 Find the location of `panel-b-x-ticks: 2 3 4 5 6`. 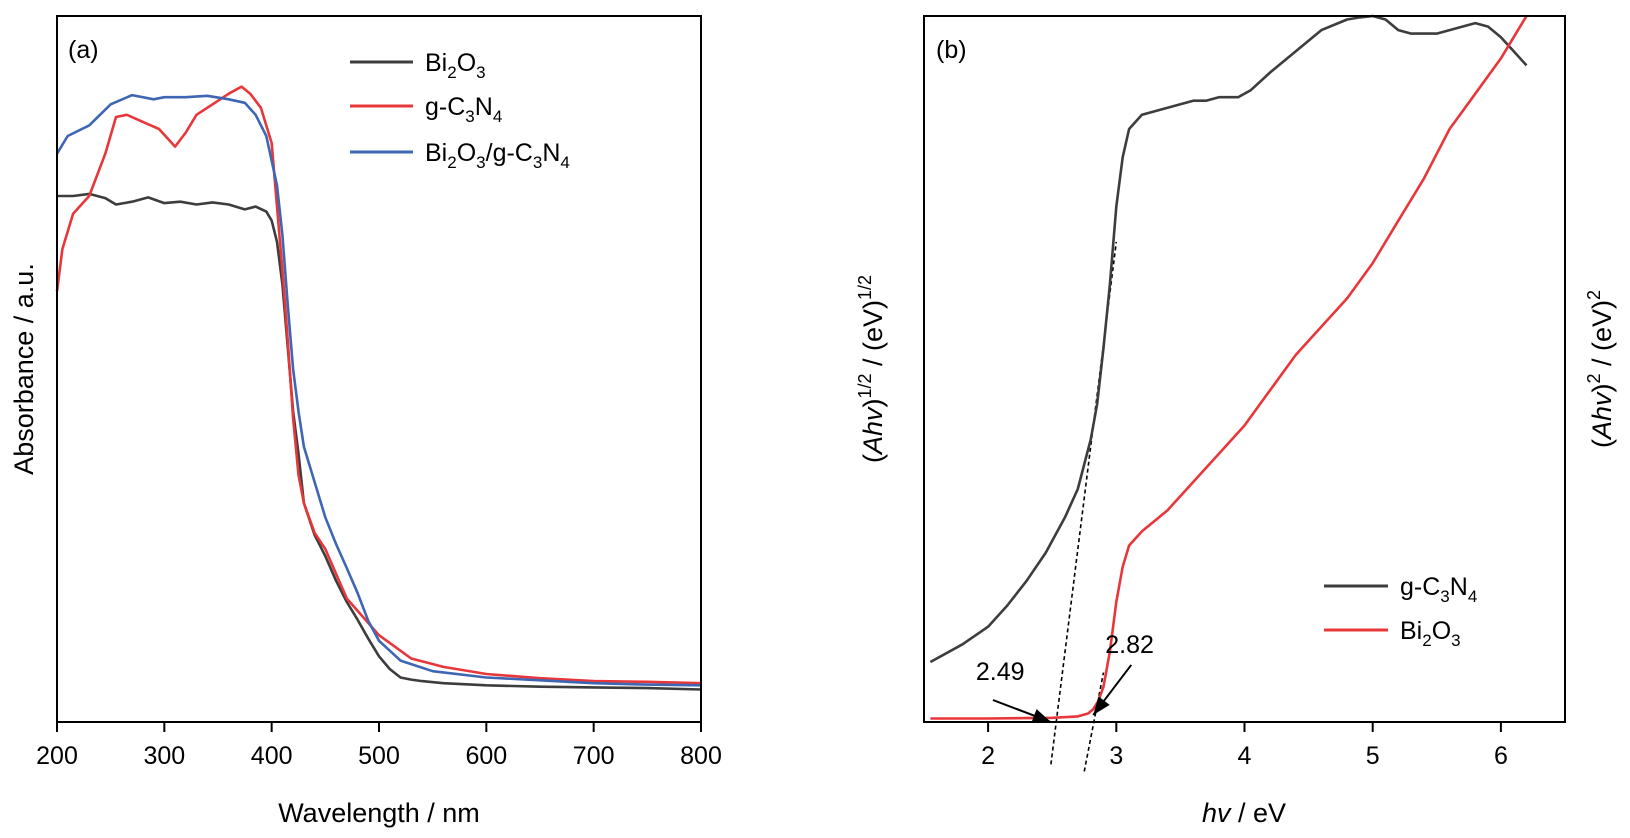

panel-b-x-ticks: 2 3 4 5 6 is located at coordinates (1244, 746).